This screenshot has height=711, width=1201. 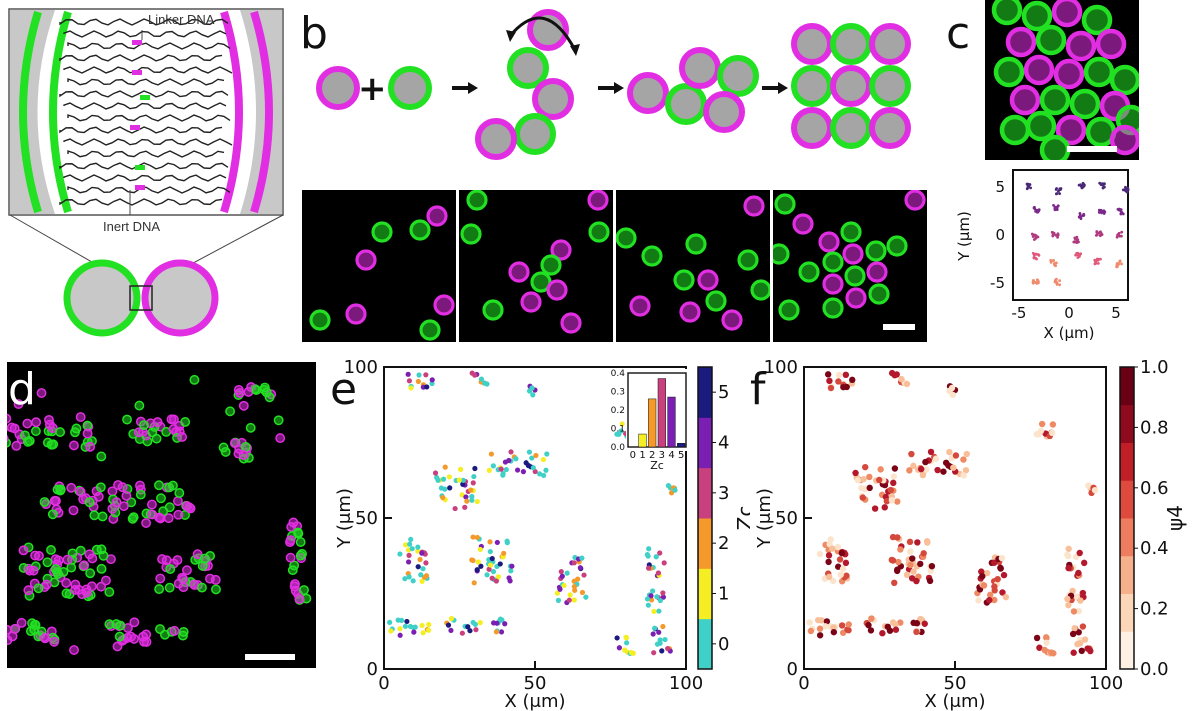 What do you see at coordinates (786, 518) in the screenshot?
I see `y-tick-label: 50` at bounding box center [786, 518].